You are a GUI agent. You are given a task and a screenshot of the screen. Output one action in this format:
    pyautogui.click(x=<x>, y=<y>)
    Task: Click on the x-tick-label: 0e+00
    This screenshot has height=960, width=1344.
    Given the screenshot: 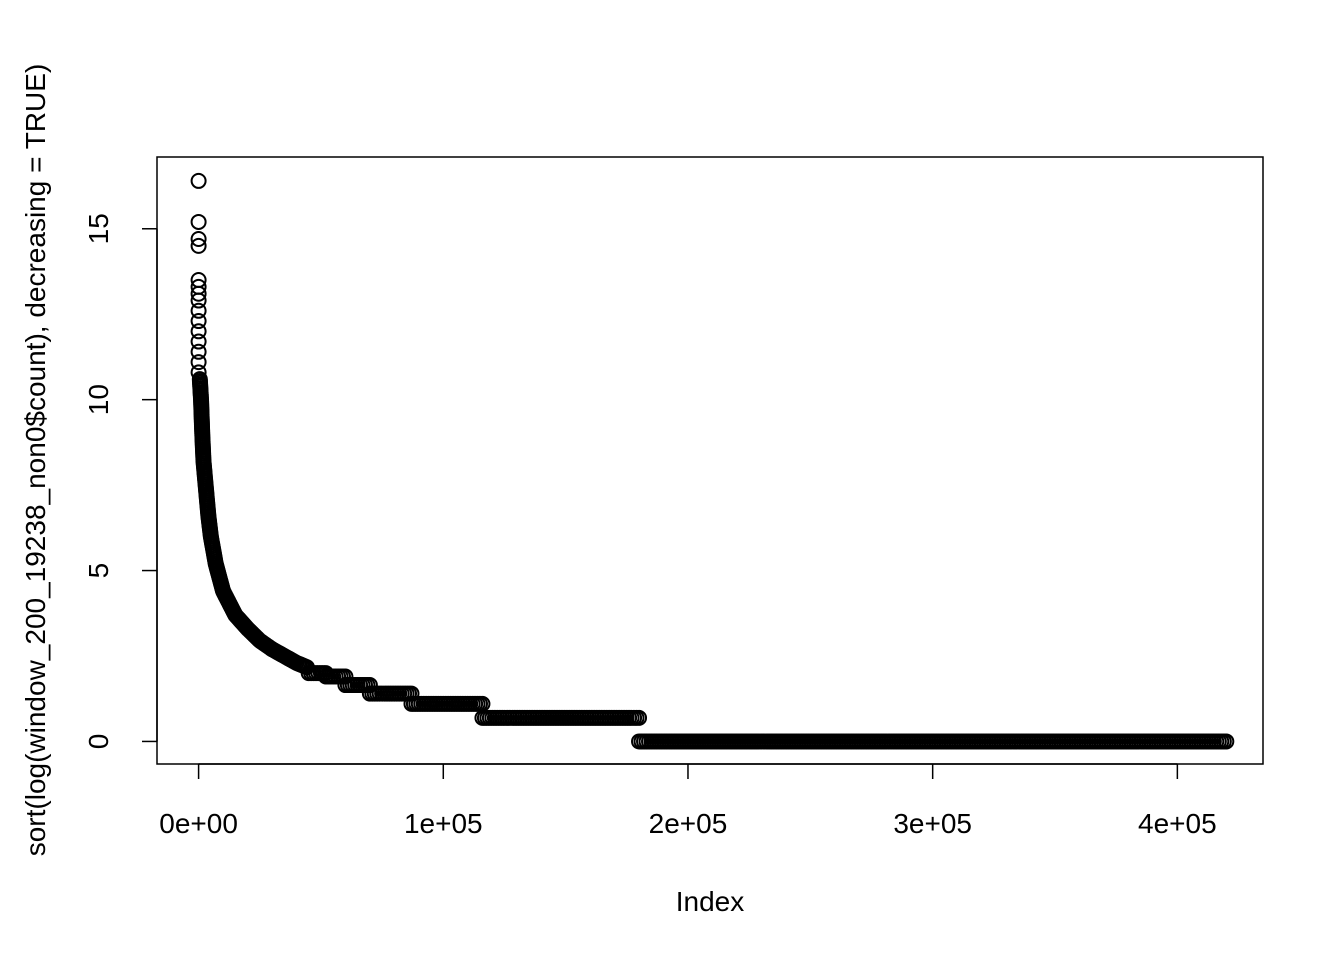 What is the action you would take?
    pyautogui.click(x=198, y=823)
    